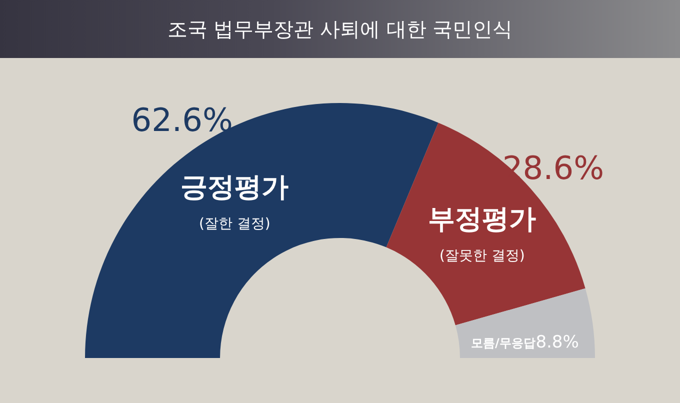 Image resolution: width=680 pixels, height=403 pixels. What do you see at coordinates (503, 343) in the screenshot?
I see `slice-label: 모름/무응답` at bounding box center [503, 343].